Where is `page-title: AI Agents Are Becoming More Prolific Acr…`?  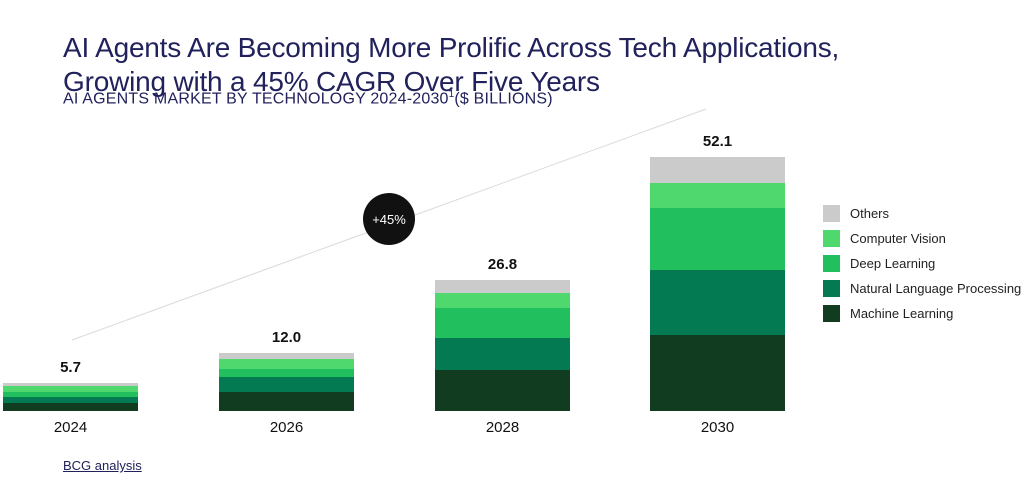
page-title: AI Agents Are Becoming More Prolific Acr… is located at coordinates (518, 65).